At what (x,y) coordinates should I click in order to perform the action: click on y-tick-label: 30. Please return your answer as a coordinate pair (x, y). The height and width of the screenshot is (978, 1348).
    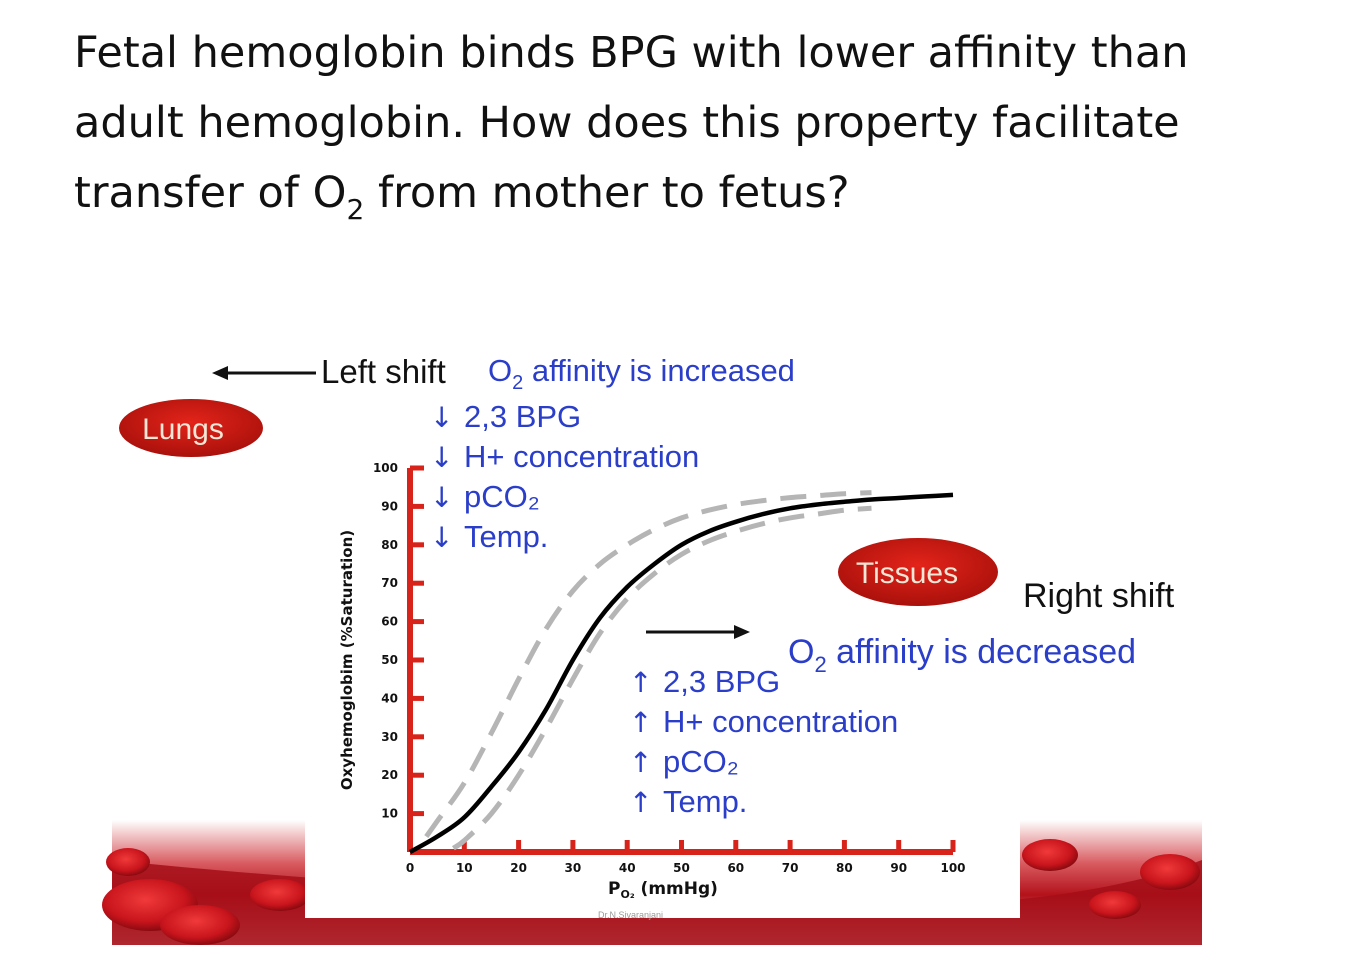
    Looking at the image, I should click on (389, 737).